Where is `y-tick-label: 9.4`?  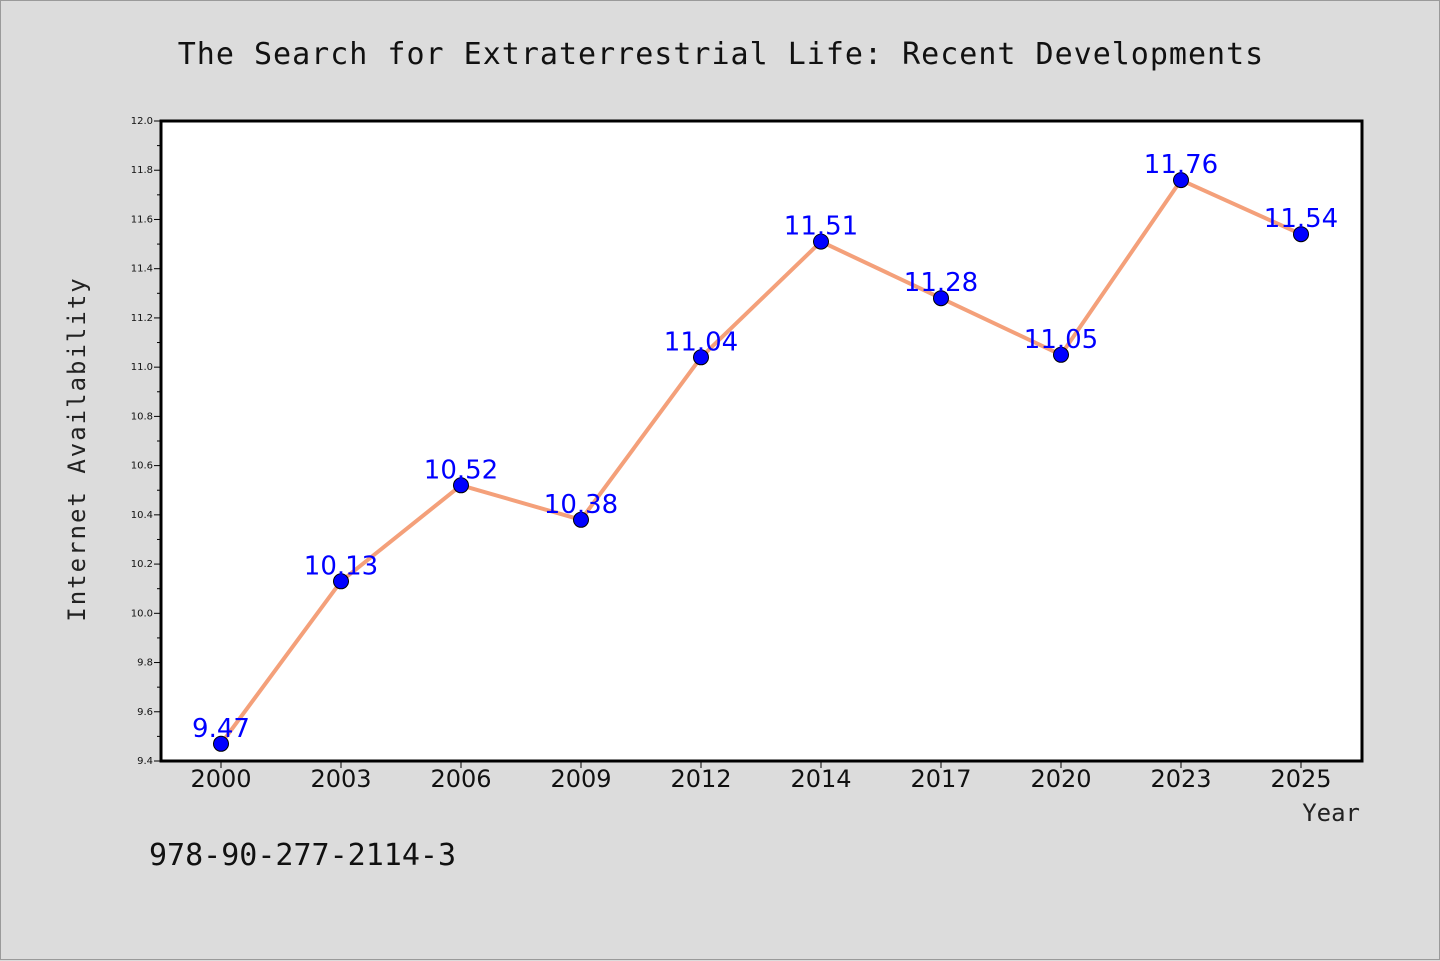 y-tick-label: 9.4 is located at coordinates (145, 761).